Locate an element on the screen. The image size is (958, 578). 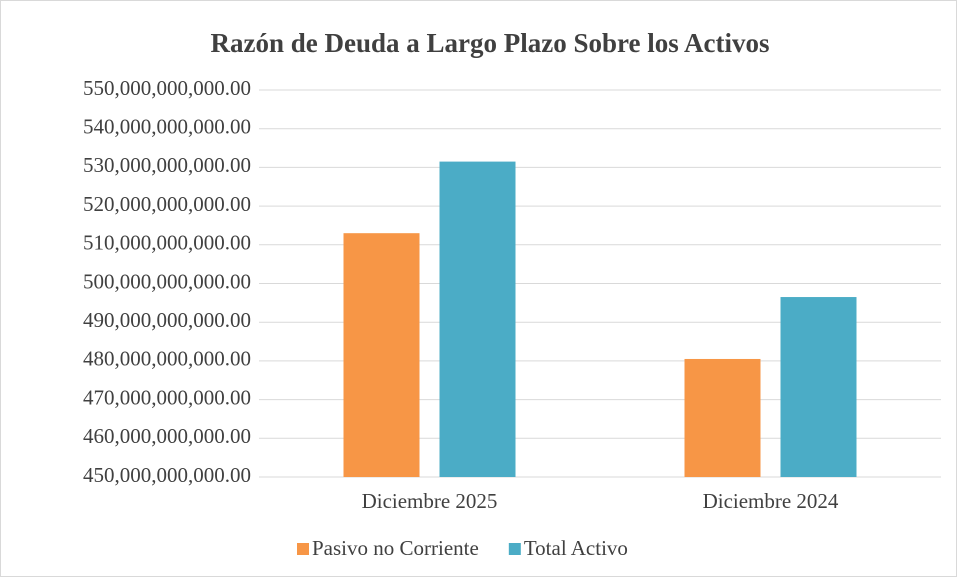
y-tick-label: 500,000,000,000.00 is located at coordinates (167, 281).